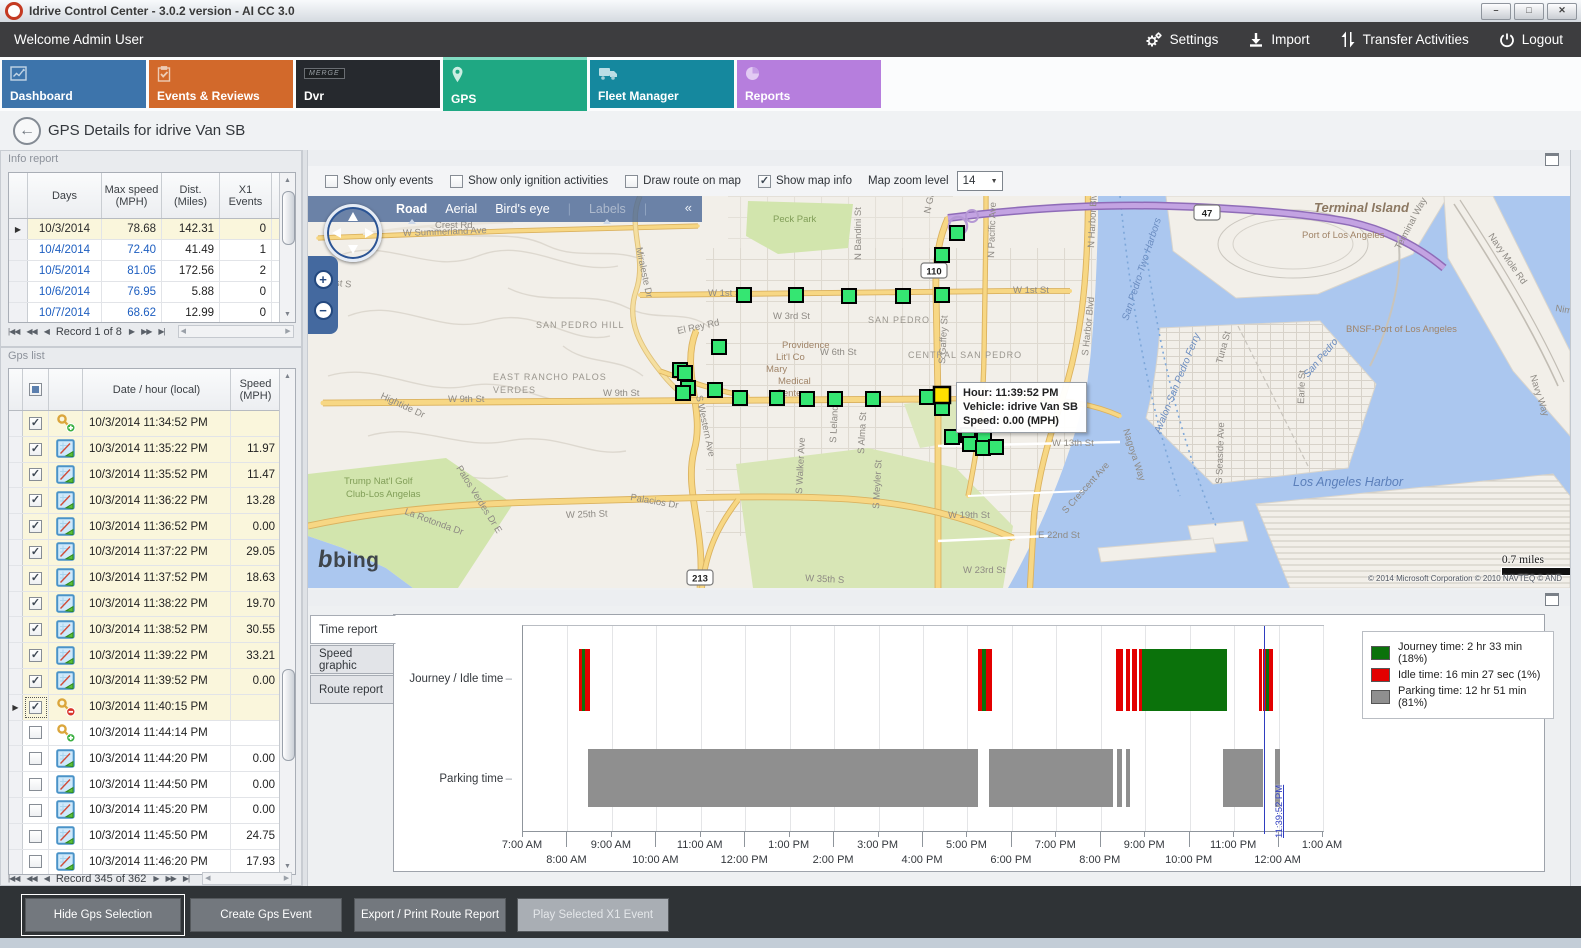  I want to click on footer-button-export-print-route-report: Export / Print Route Report, so click(430, 915).